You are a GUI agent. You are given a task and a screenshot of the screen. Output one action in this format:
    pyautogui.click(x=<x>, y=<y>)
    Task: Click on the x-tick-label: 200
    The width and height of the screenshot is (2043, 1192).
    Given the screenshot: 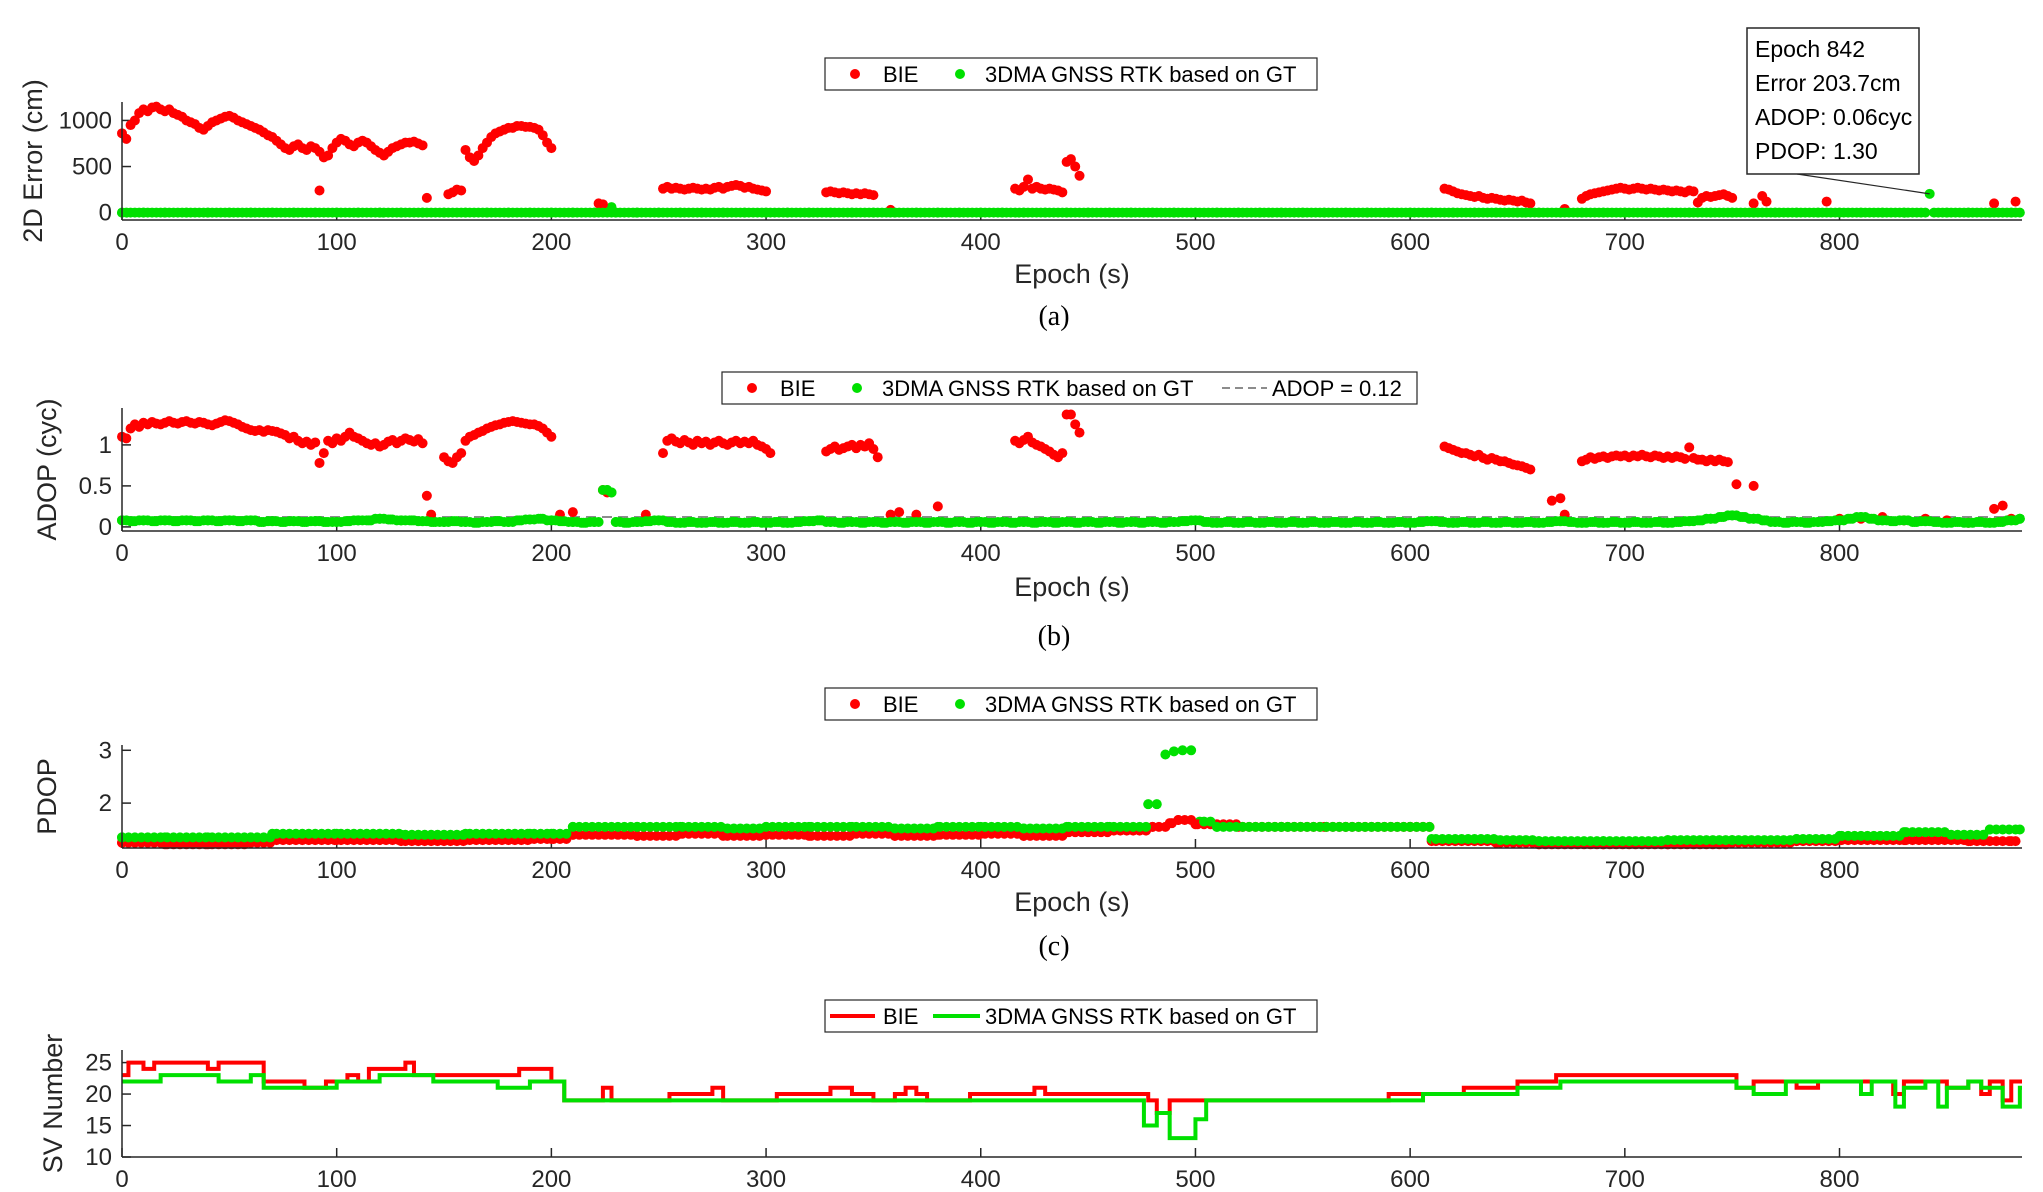 What is the action you would take?
    pyautogui.click(x=551, y=870)
    